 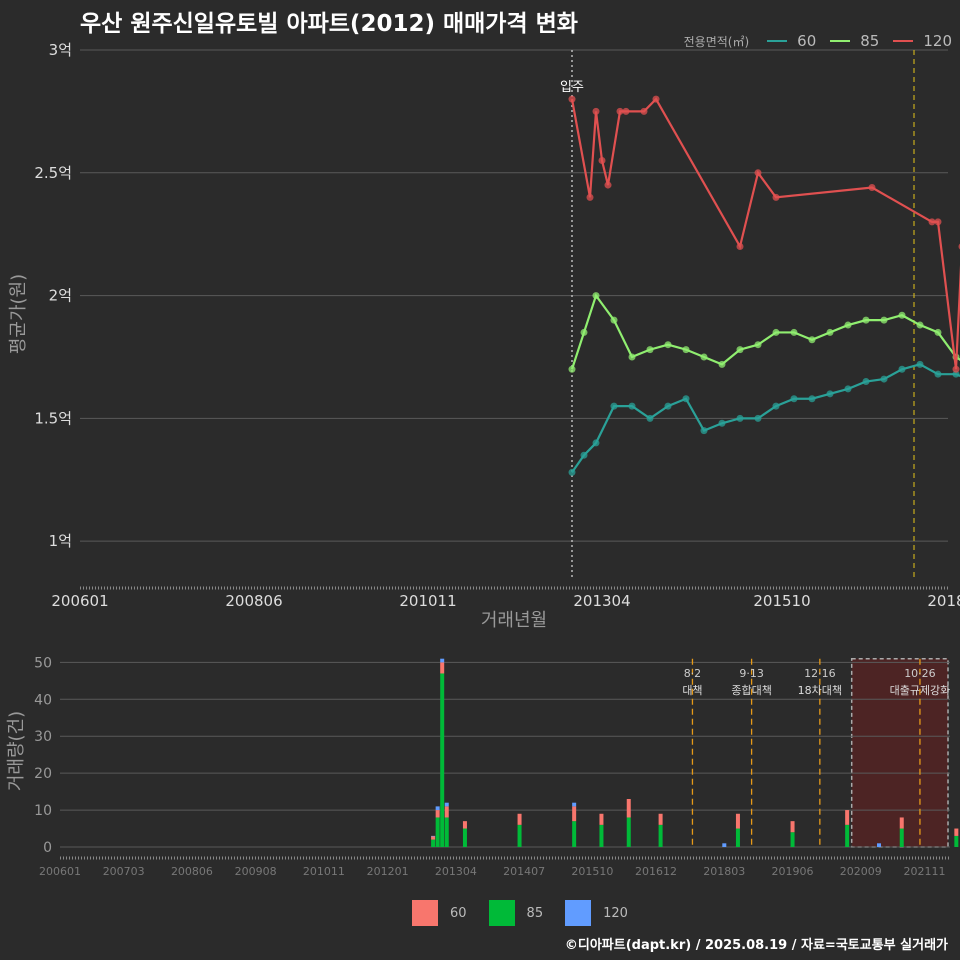 I want to click on y-tick-label: 1억, so click(x=60, y=541).